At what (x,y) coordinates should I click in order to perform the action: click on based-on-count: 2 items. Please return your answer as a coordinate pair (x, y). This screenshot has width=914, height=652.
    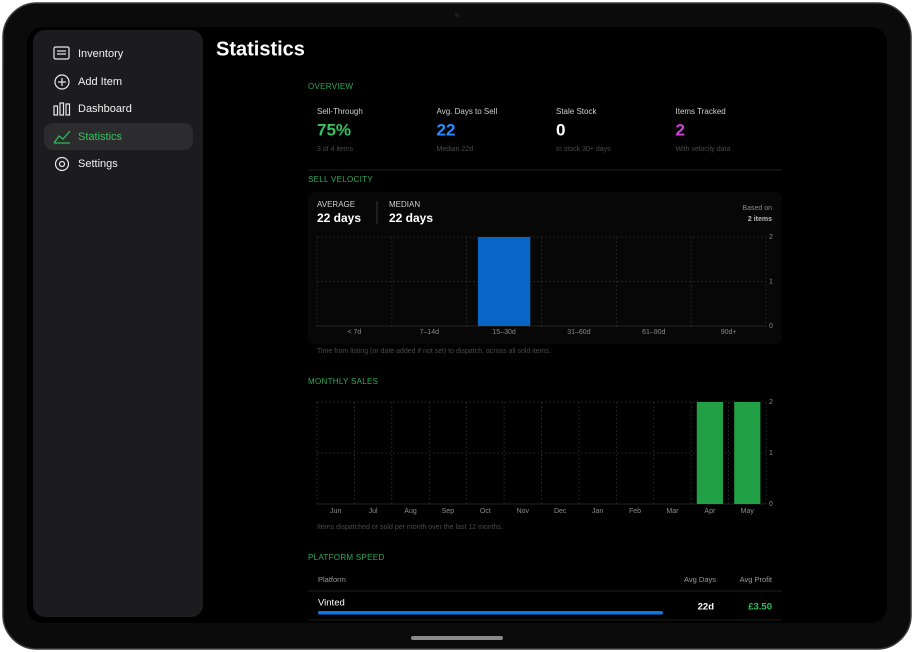
    Looking at the image, I should click on (760, 219).